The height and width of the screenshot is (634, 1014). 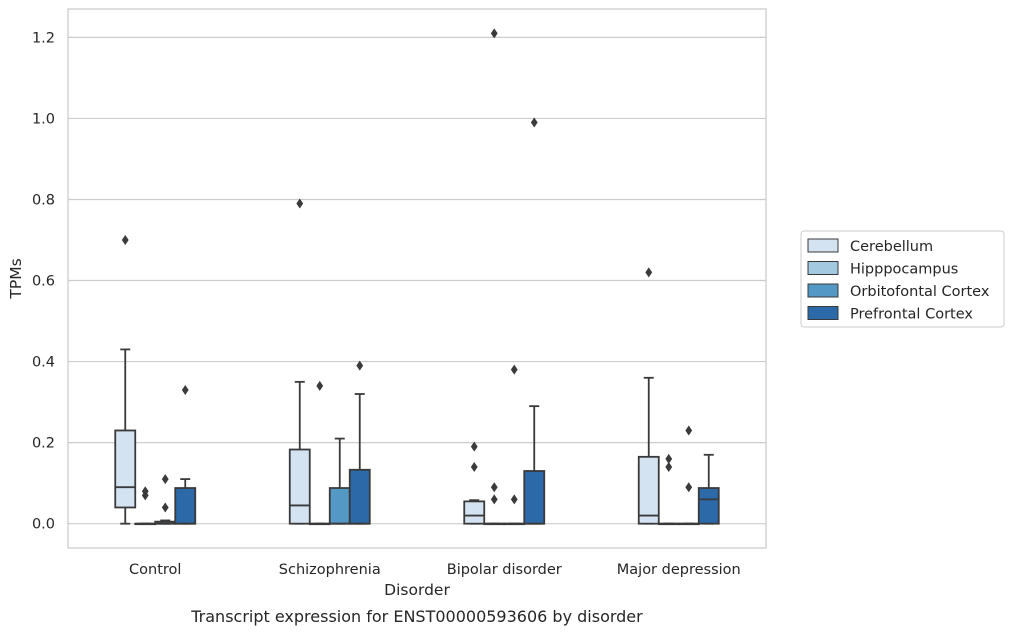 I want to click on legend-item: Hipppocampus, so click(x=882, y=269).